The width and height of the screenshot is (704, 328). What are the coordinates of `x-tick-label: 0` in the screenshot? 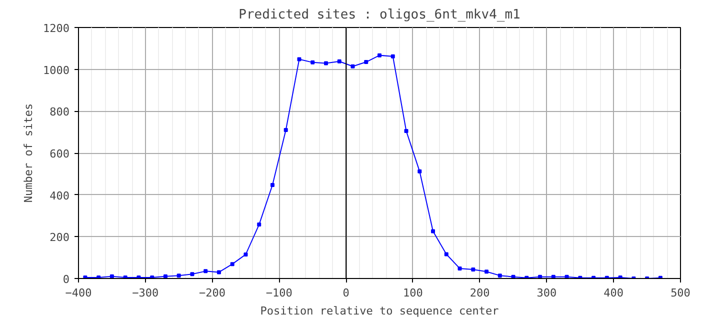 It's located at (346, 293).